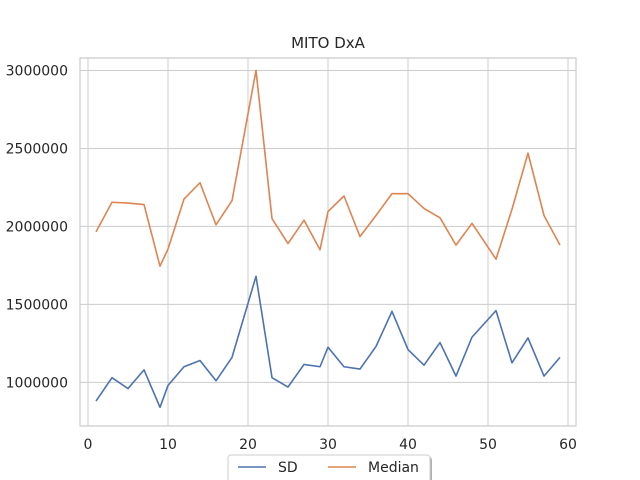 The width and height of the screenshot is (640, 480). What do you see at coordinates (37, 305) in the screenshot?
I see `y-tick-label: 1500000` at bounding box center [37, 305].